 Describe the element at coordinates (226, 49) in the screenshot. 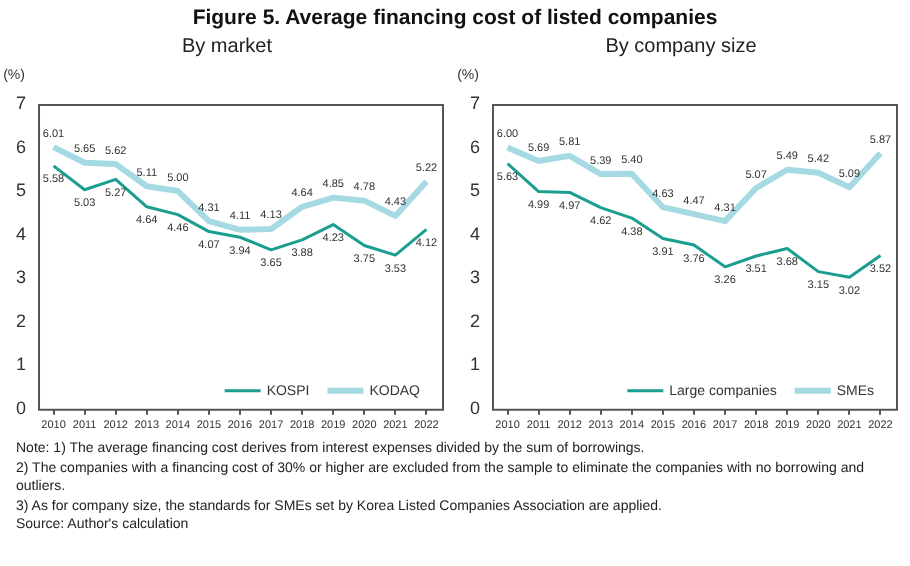

I see `chart-subtitle: By market` at that location.